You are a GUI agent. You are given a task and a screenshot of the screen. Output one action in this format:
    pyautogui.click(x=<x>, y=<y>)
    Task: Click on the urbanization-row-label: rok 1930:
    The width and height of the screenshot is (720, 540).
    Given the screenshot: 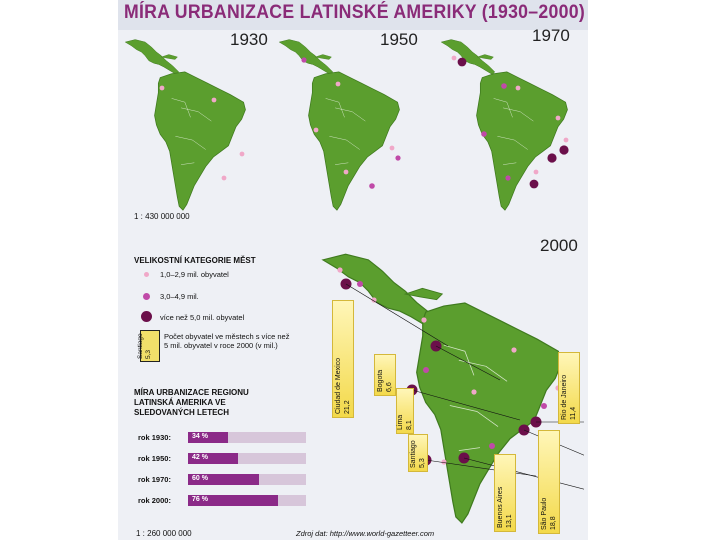 What is the action you would take?
    pyautogui.click(x=154, y=437)
    